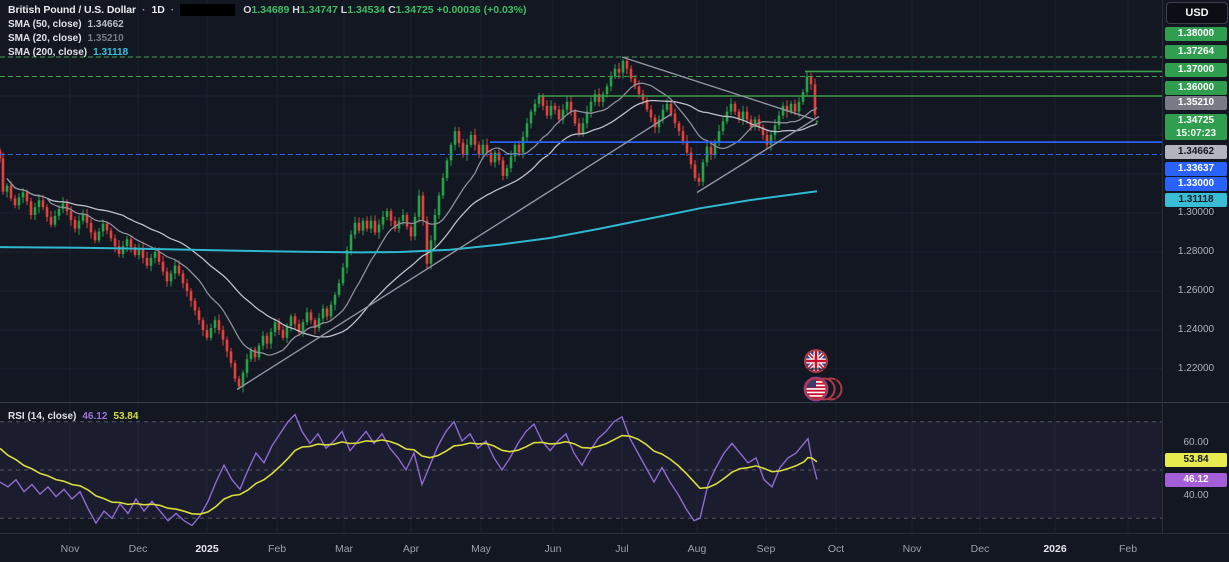  Describe the element at coordinates (270, 10) in the screenshot. I see `open-value: 1.34689` at that location.